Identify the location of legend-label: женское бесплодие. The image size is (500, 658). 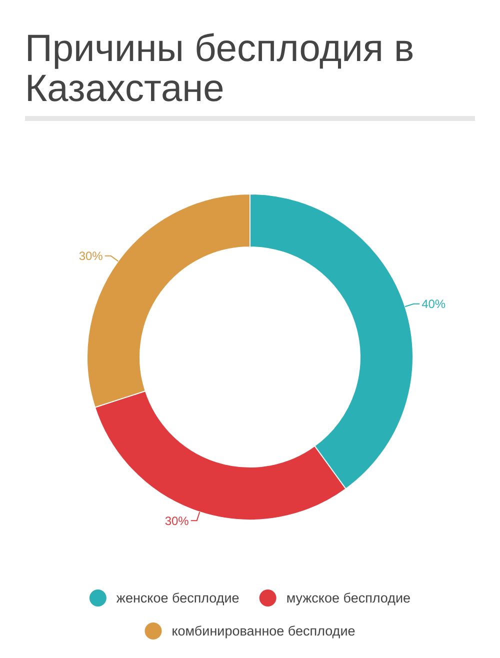
(178, 598).